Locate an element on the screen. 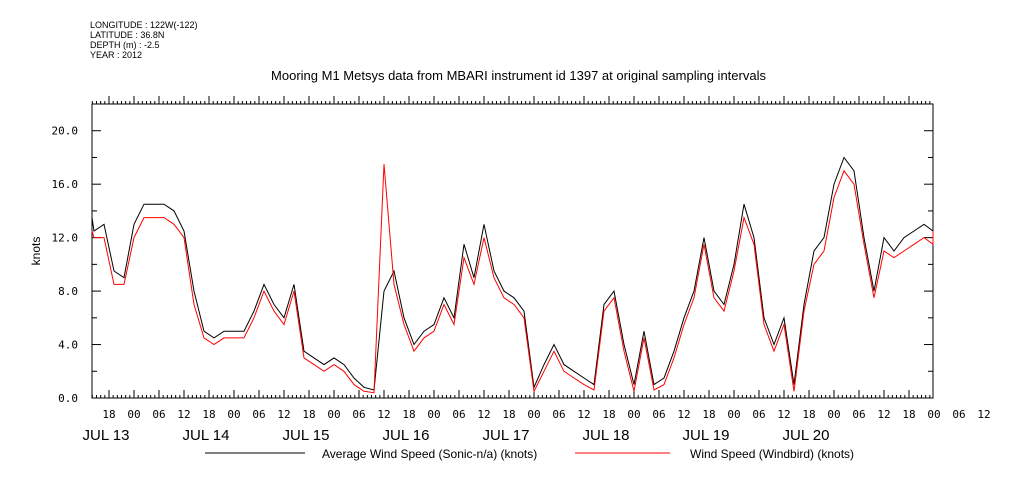 The height and width of the screenshot is (504, 1009). x-day-label: JUL 18 is located at coordinates (606, 435).